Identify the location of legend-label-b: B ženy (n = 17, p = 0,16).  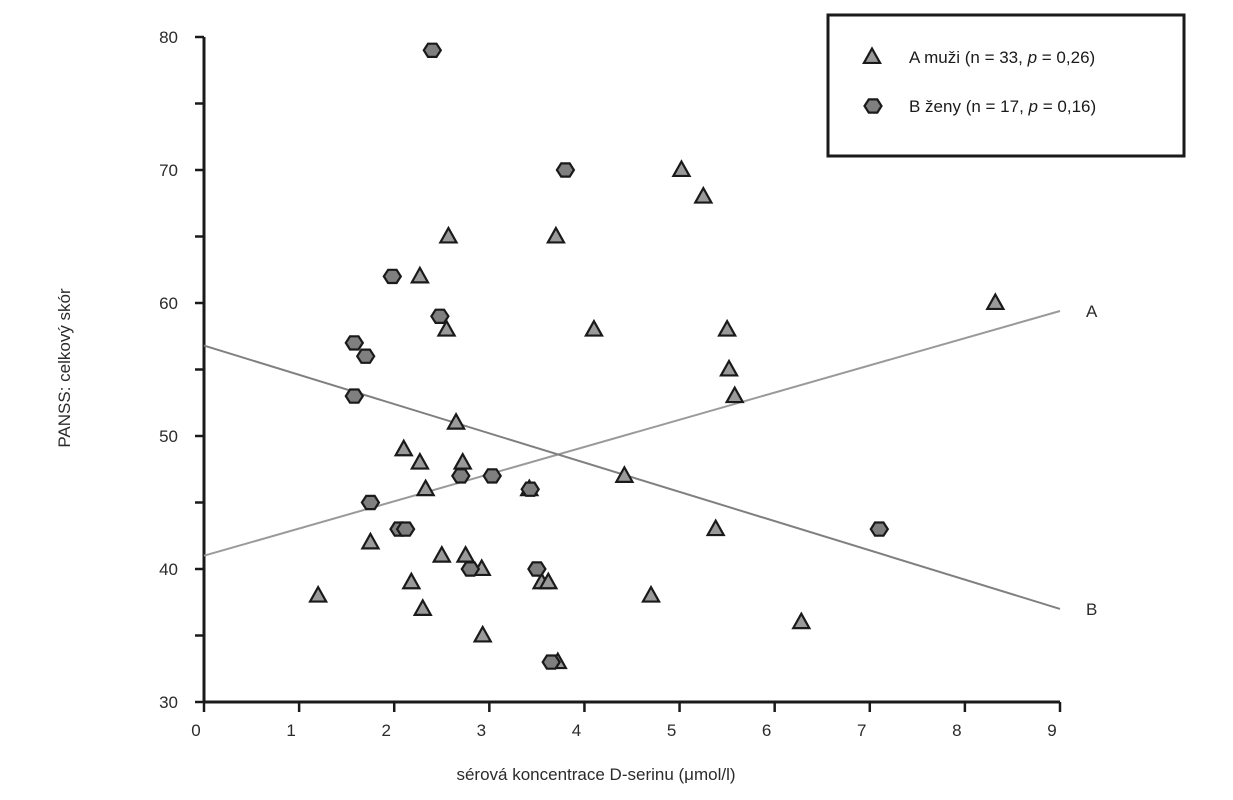
(1002, 106).